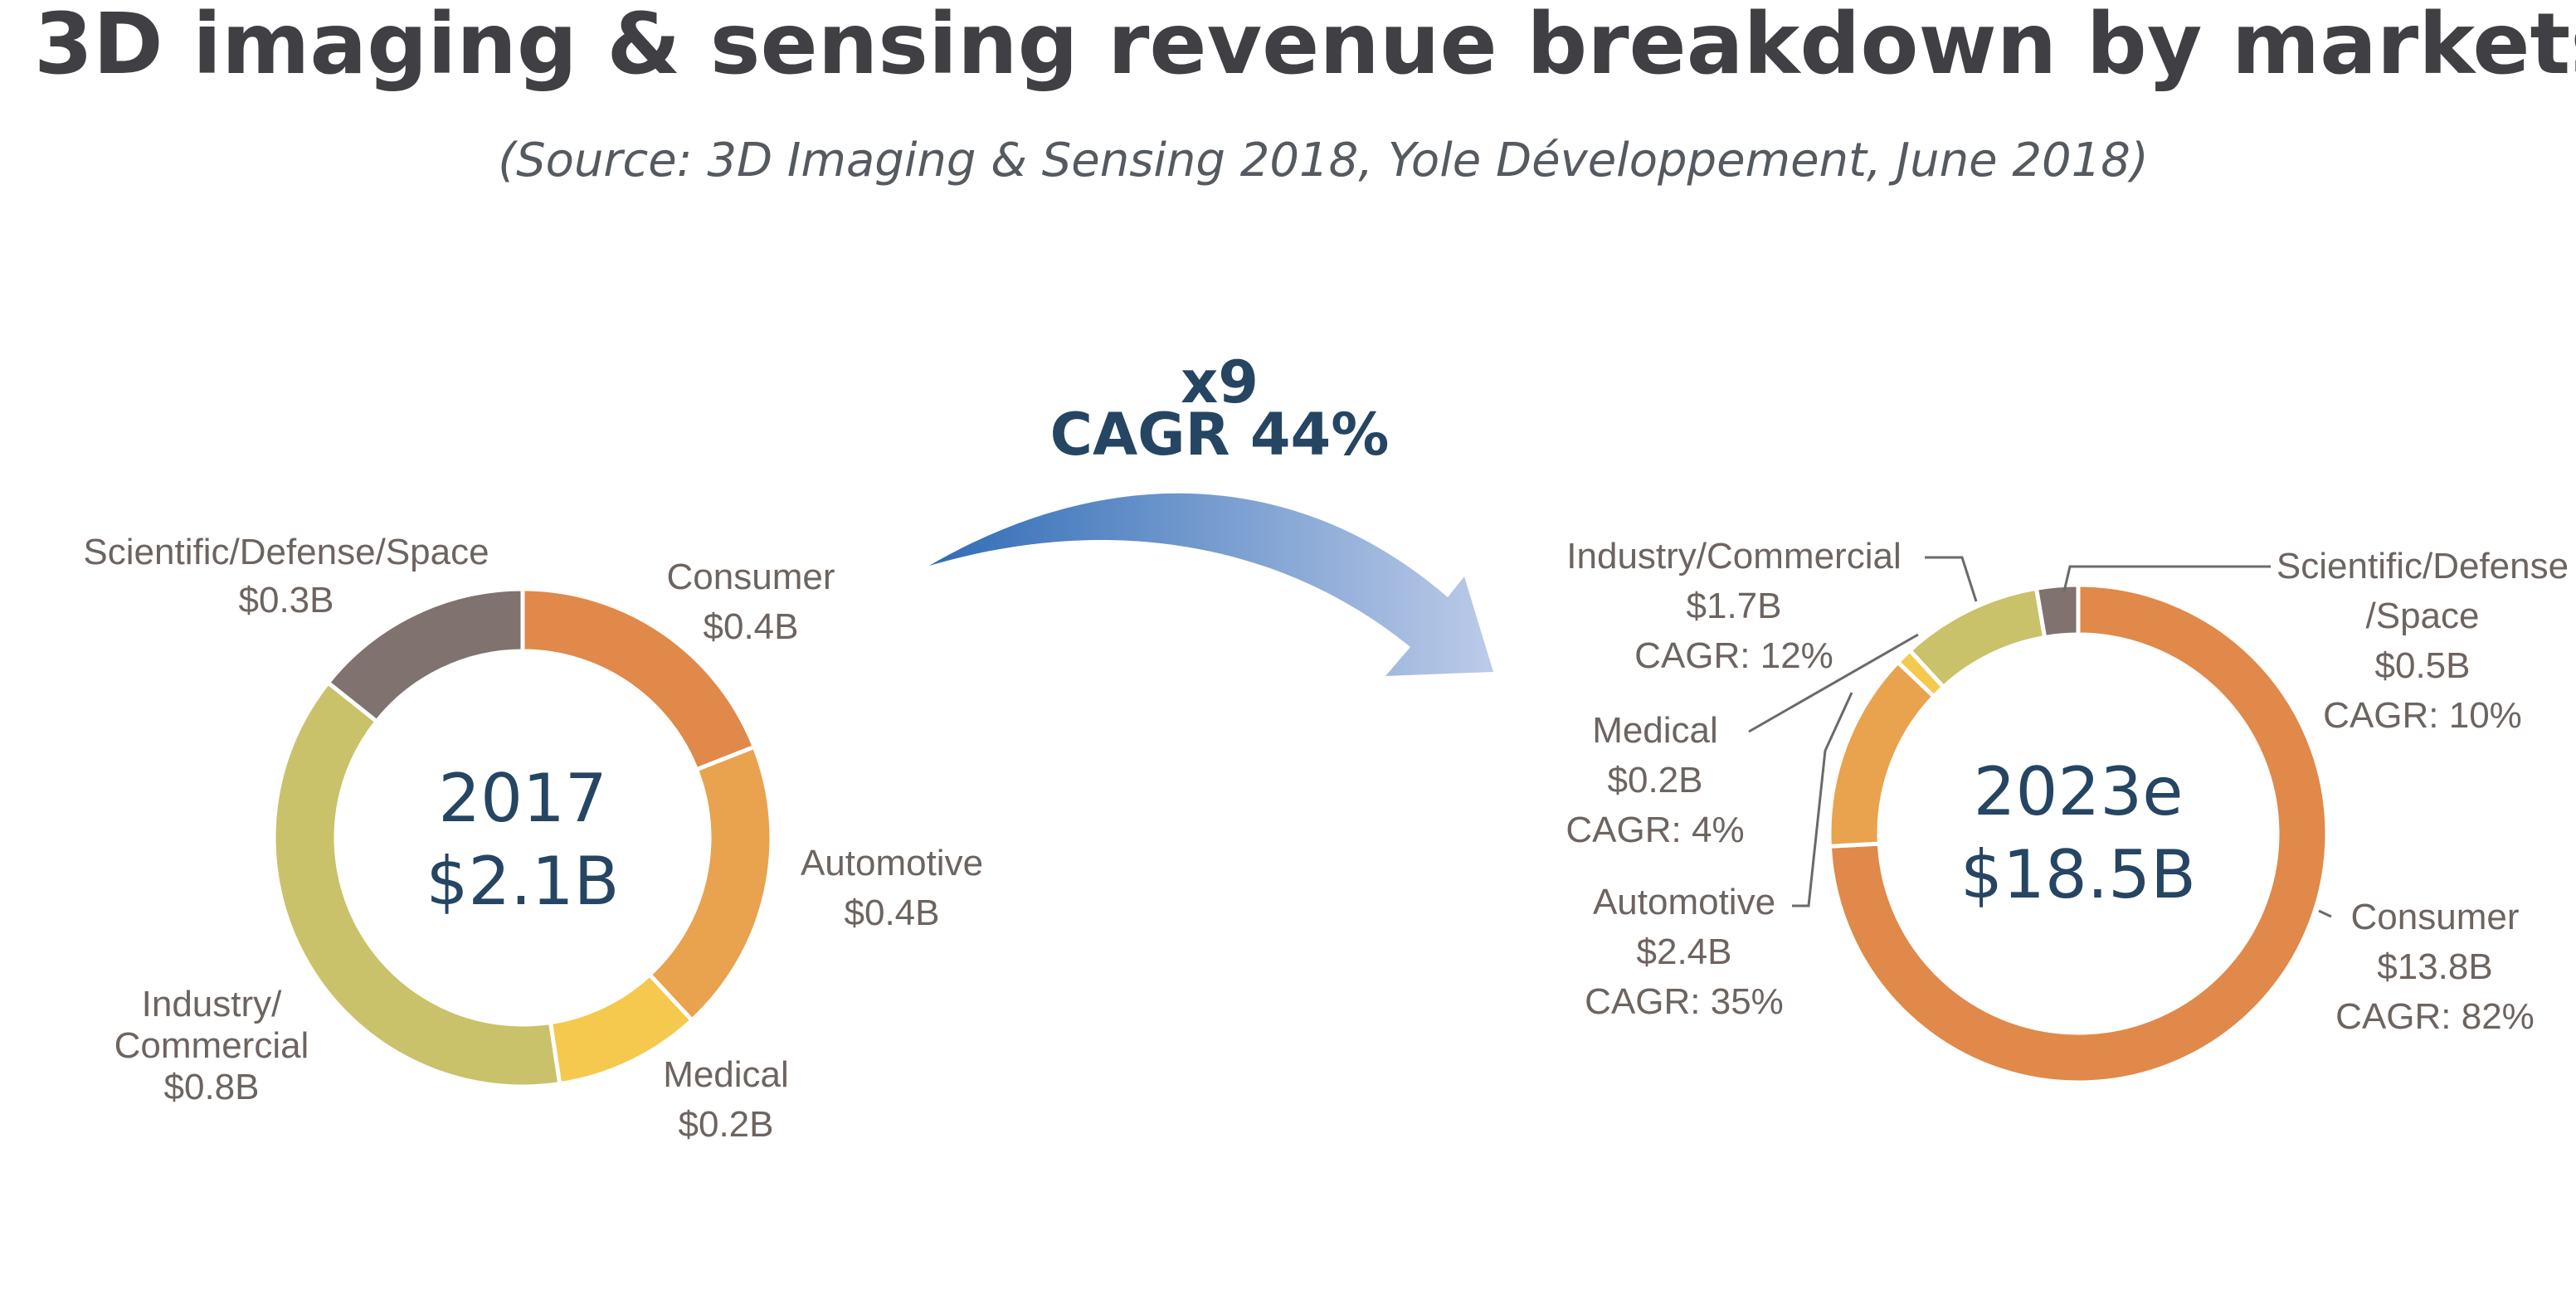  I want to click on slice-industry-2017, so click(416, 884).